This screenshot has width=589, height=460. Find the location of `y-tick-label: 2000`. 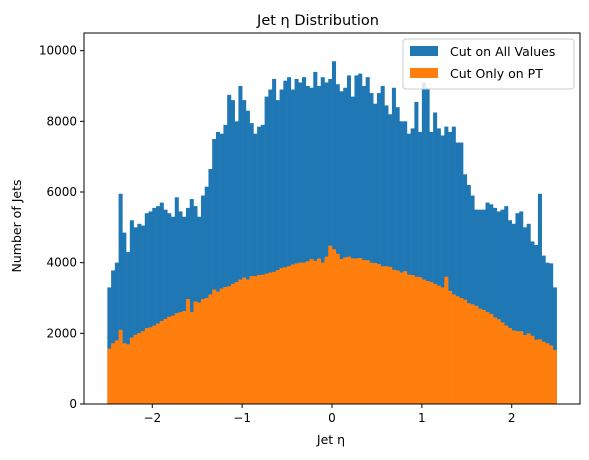

y-tick-label: 2000 is located at coordinates (61, 333).